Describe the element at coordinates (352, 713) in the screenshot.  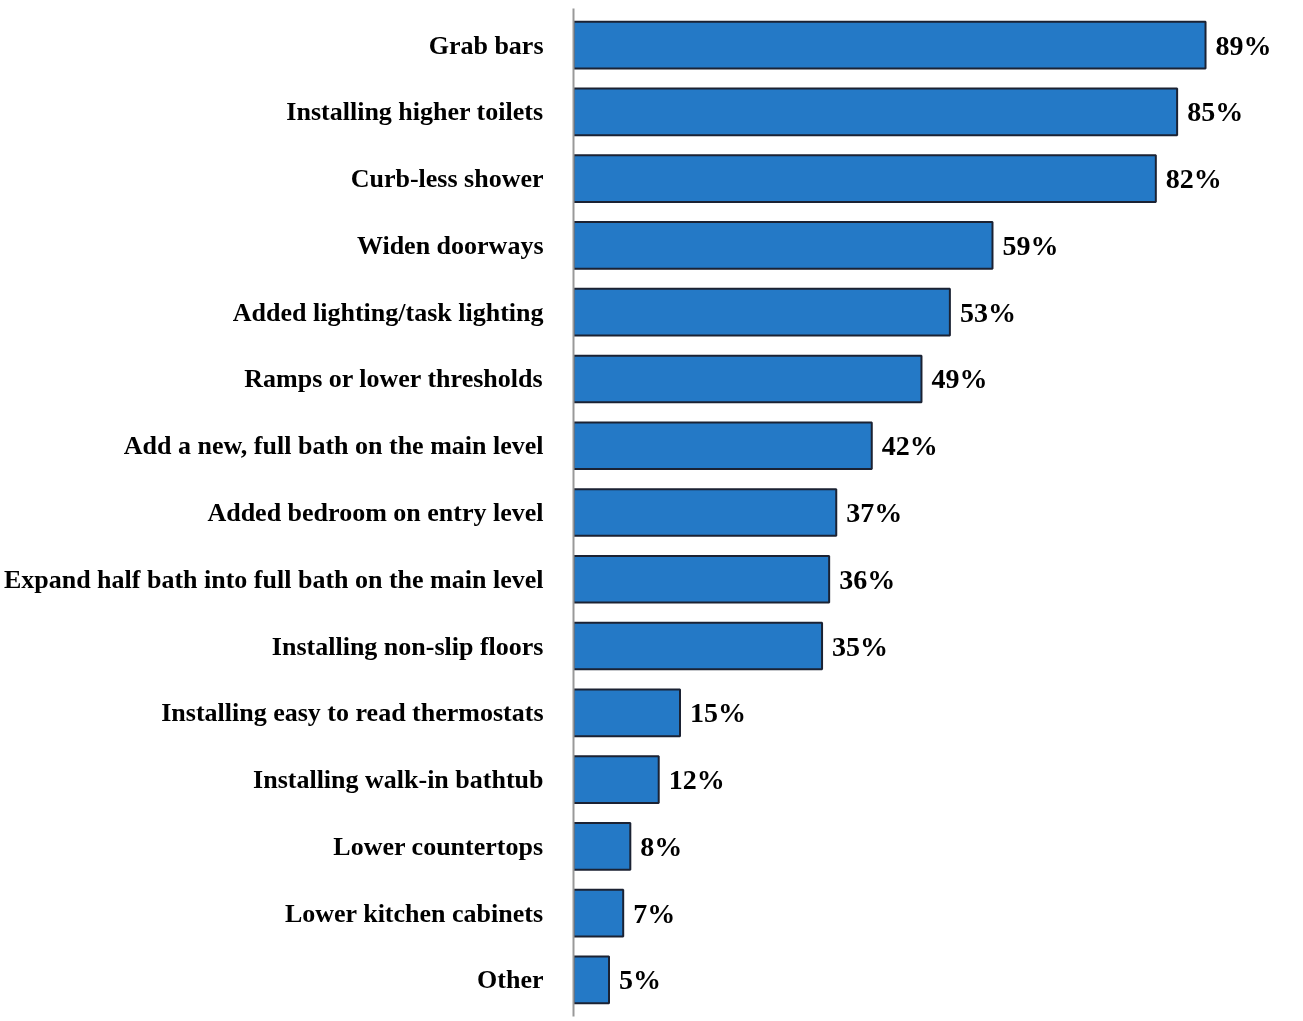
I see `y-tick-label: Installing easy to read thermostats` at that location.